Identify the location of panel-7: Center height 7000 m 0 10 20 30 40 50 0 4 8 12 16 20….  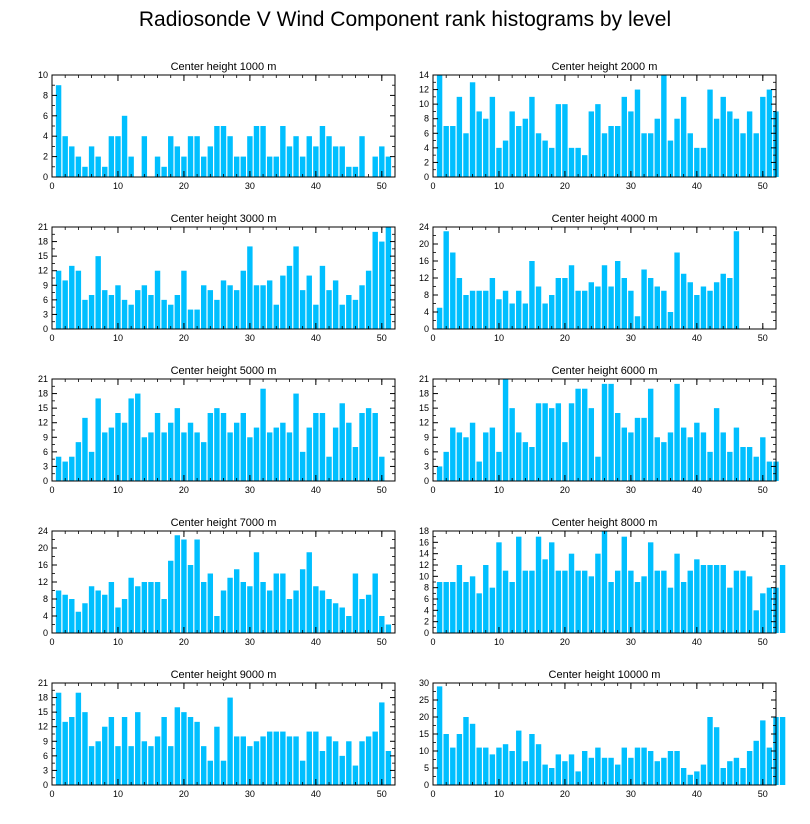
(217, 582).